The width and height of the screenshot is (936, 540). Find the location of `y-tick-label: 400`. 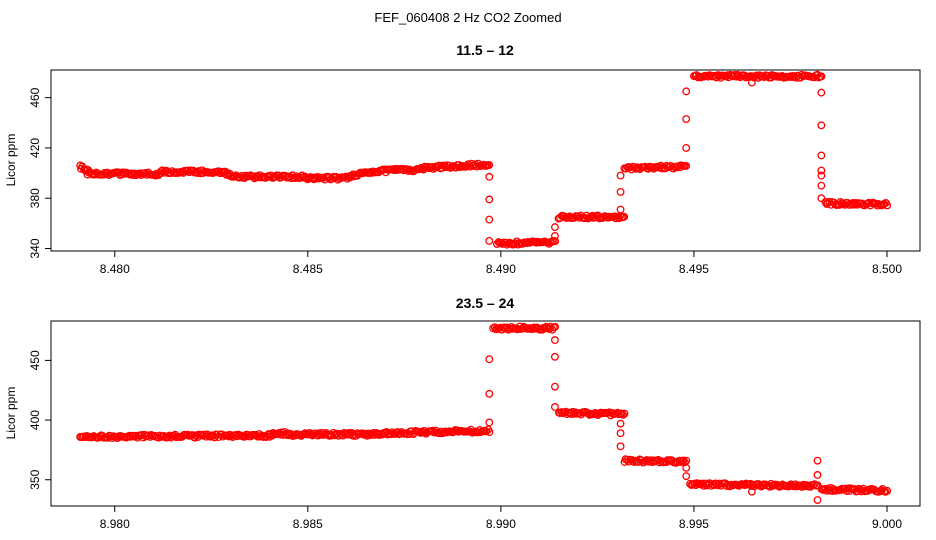

y-tick-label: 400 is located at coordinates (35, 420).